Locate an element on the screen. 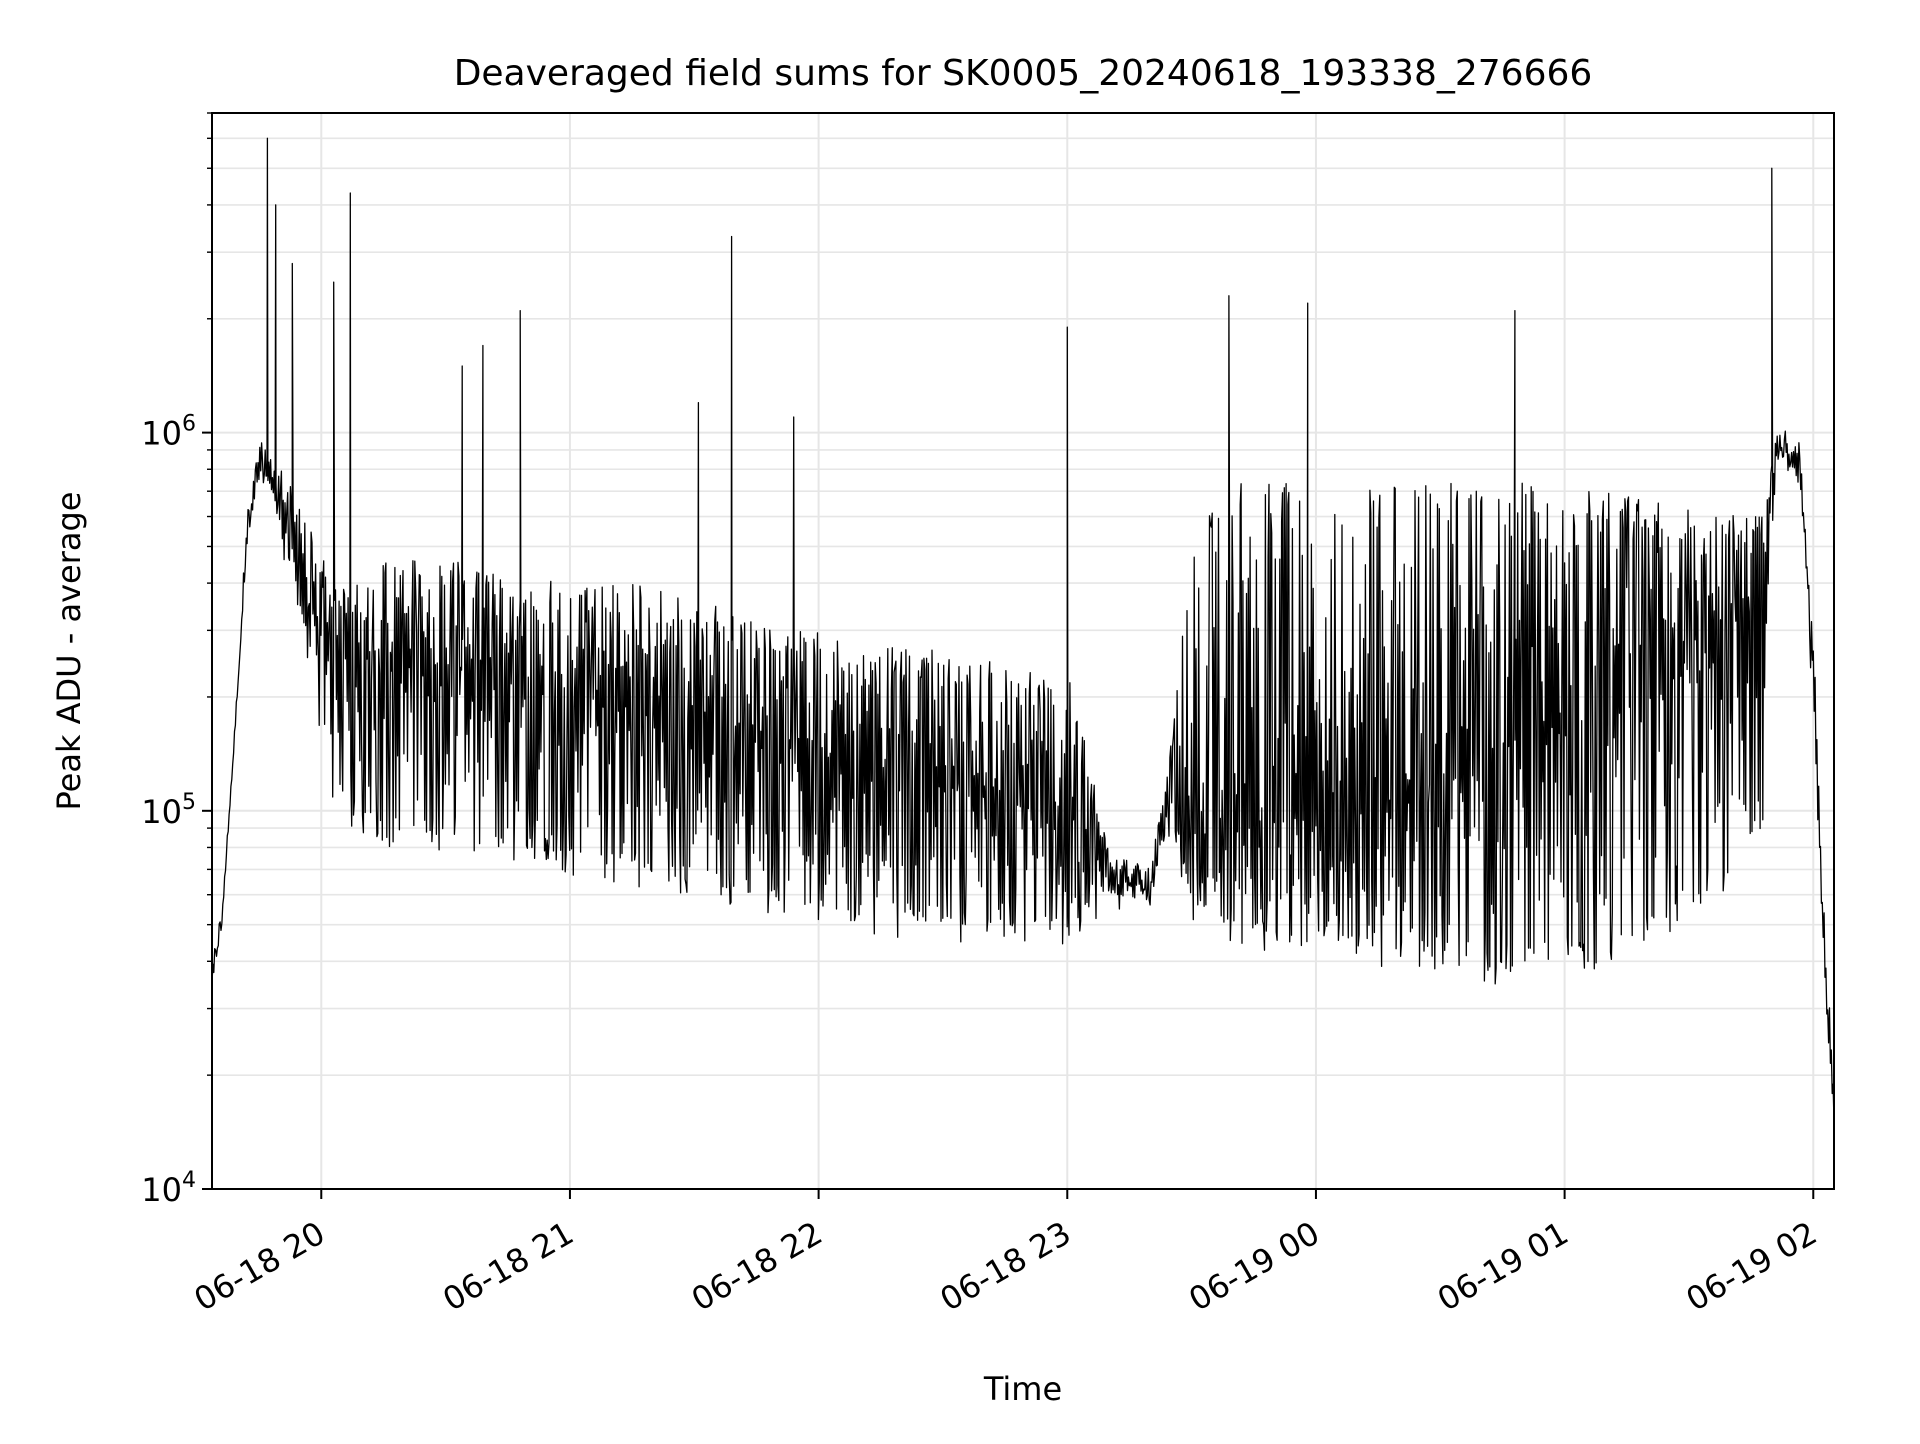 The width and height of the screenshot is (1920, 1444). x-tick-label: 06-18 23 is located at coordinates (1006, 1266).